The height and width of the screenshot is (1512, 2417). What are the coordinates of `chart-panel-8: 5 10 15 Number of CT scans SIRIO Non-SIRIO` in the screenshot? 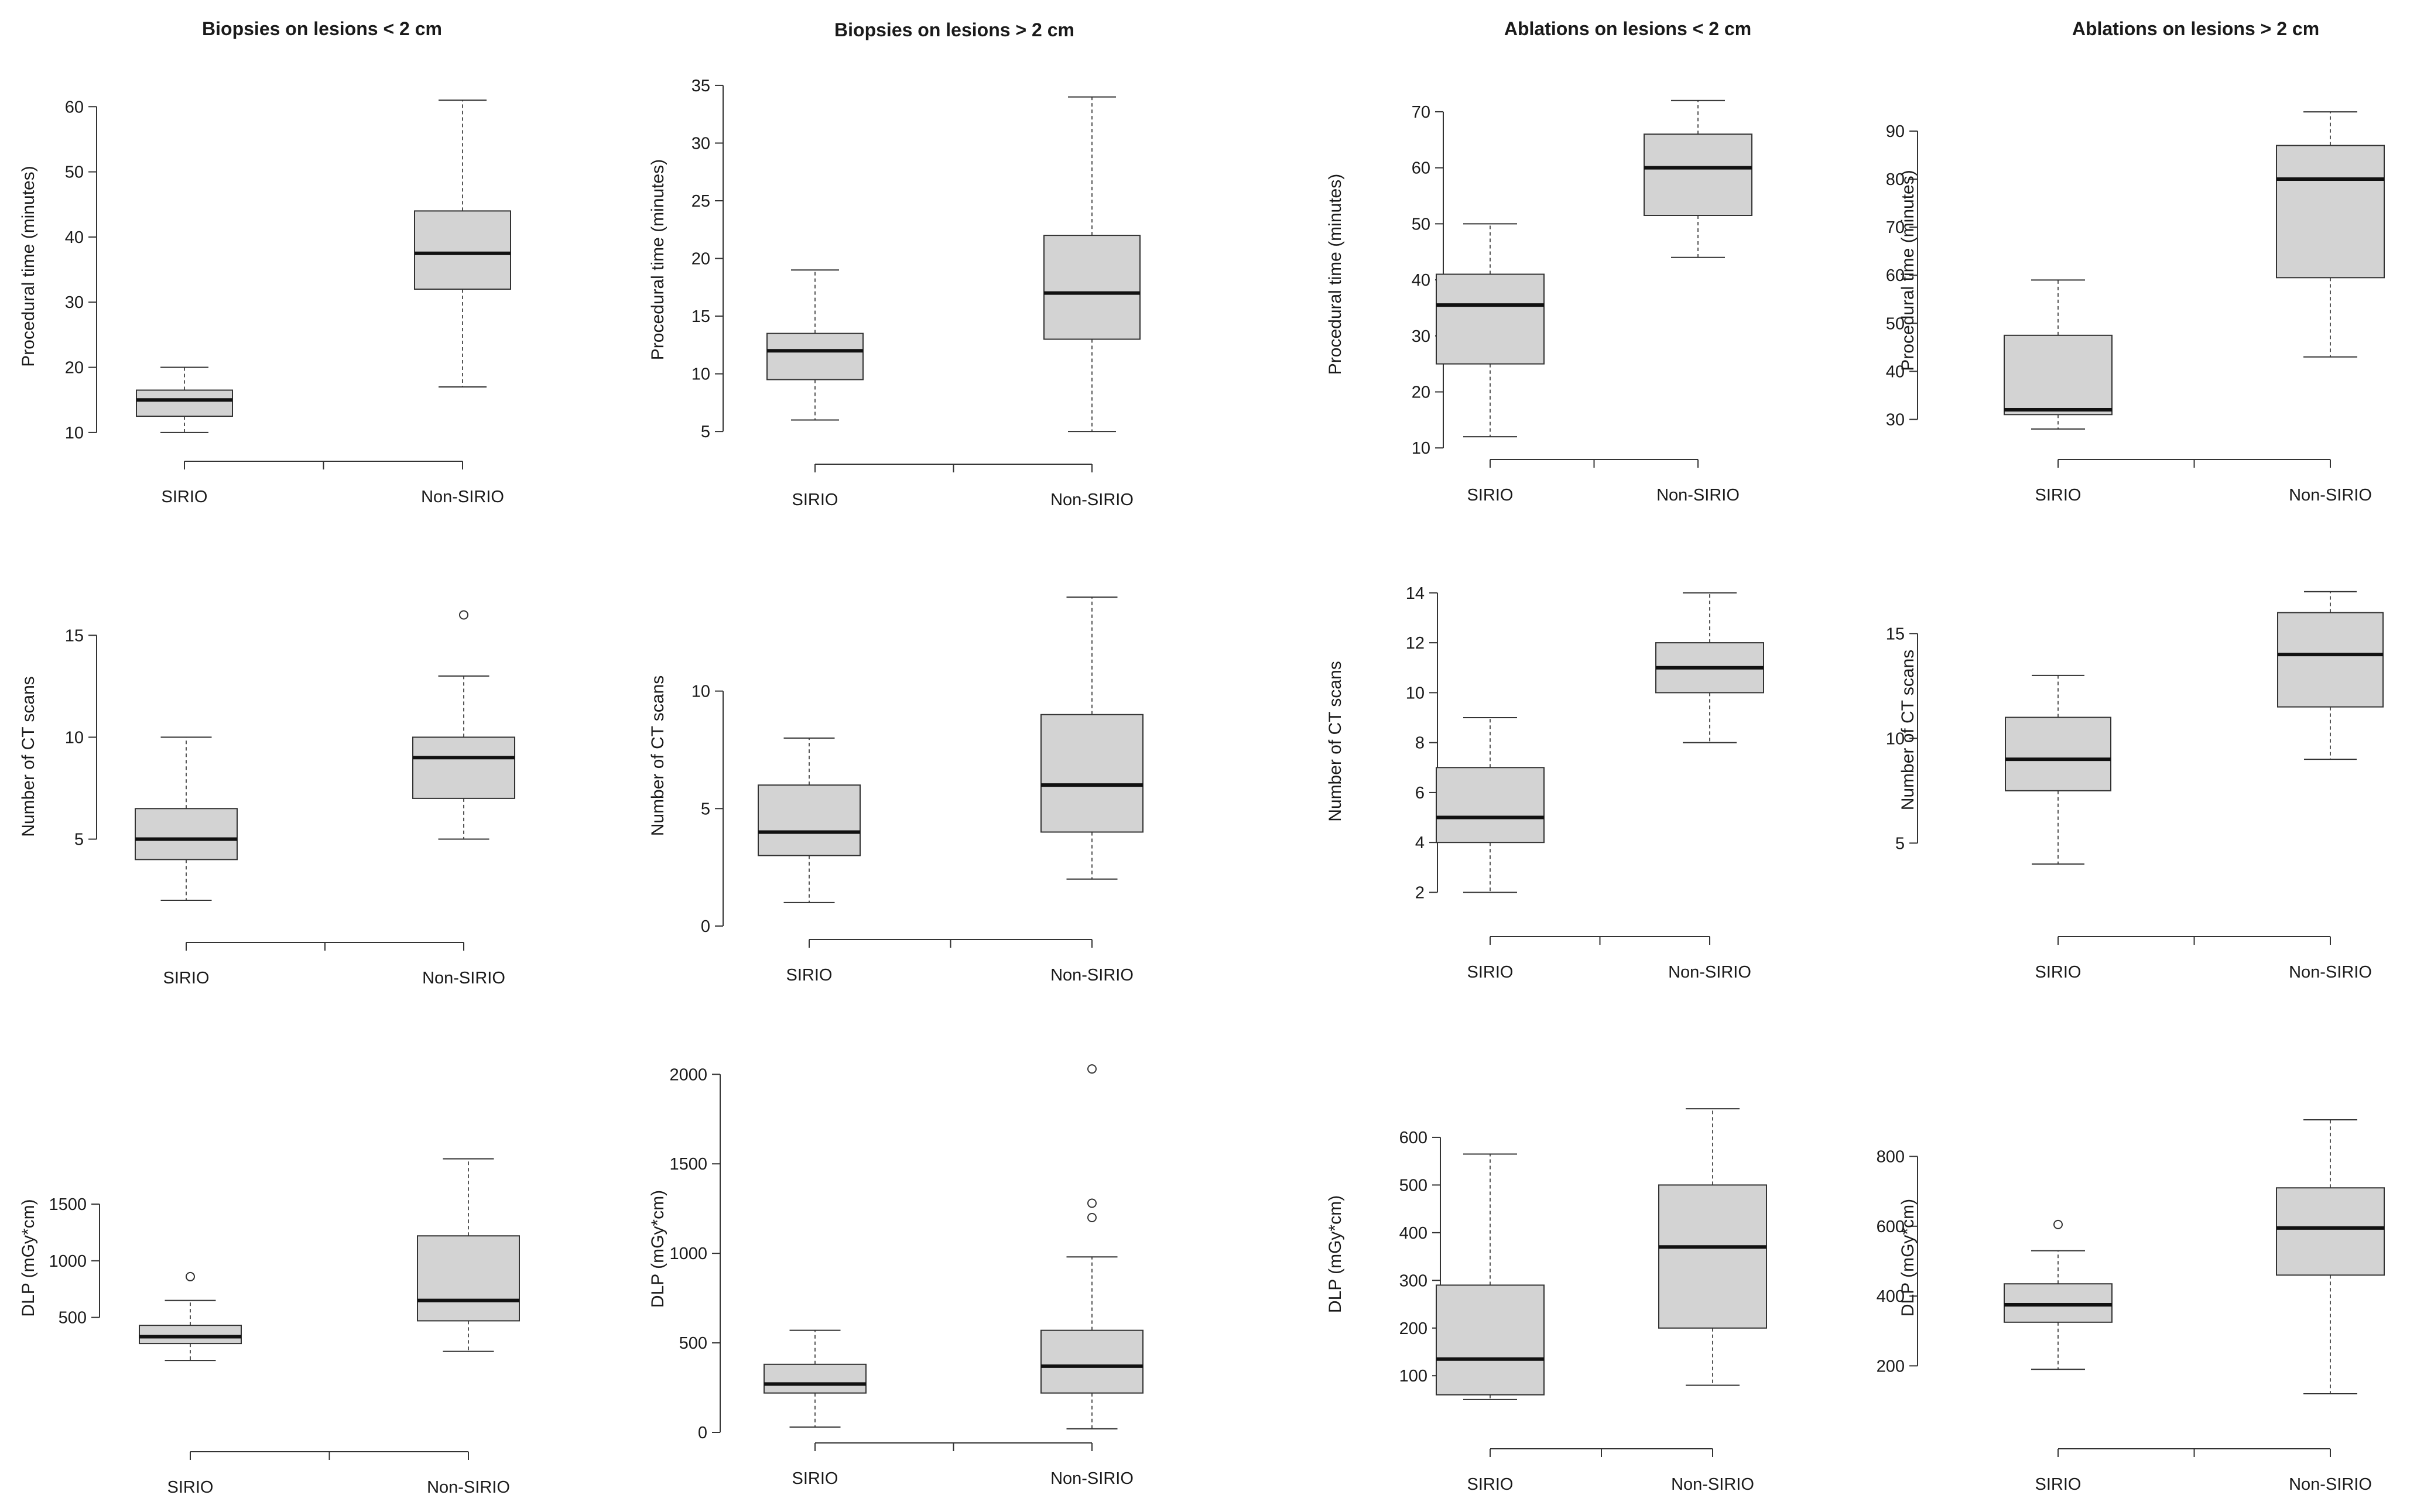 It's located at (2135, 786).